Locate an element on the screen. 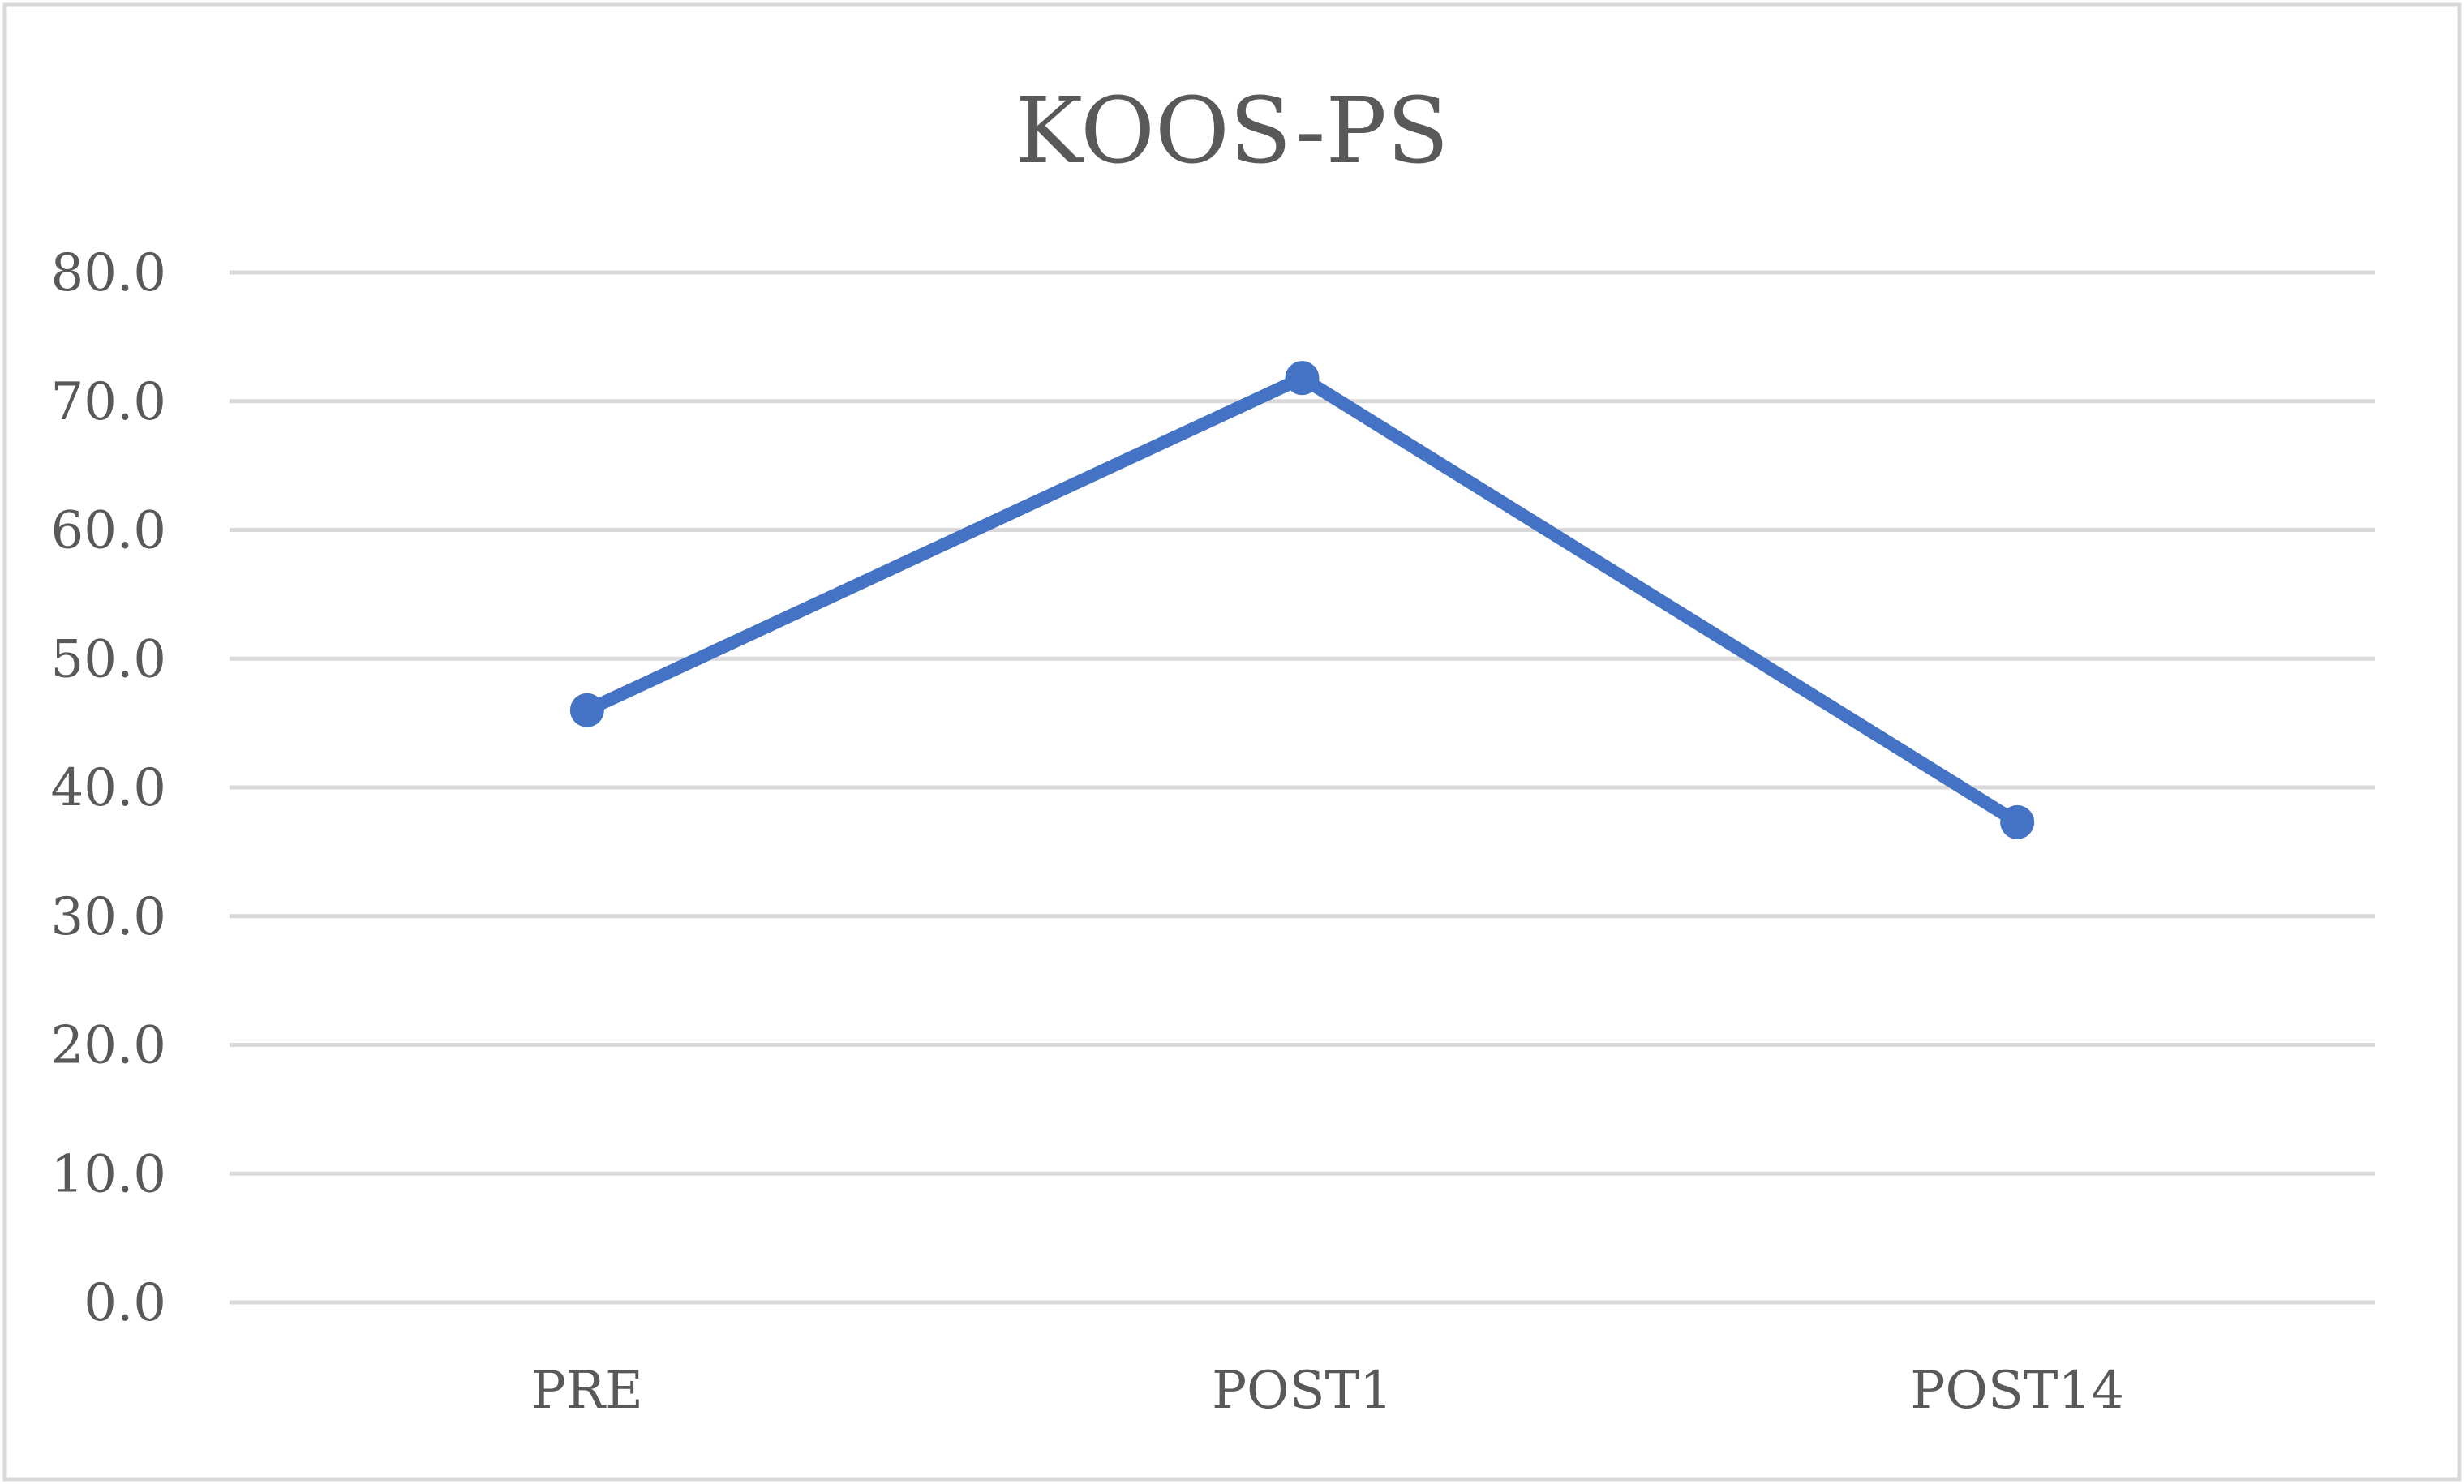 This screenshot has width=2464, height=1484. y-tick-label: 20.0 is located at coordinates (109, 1046).